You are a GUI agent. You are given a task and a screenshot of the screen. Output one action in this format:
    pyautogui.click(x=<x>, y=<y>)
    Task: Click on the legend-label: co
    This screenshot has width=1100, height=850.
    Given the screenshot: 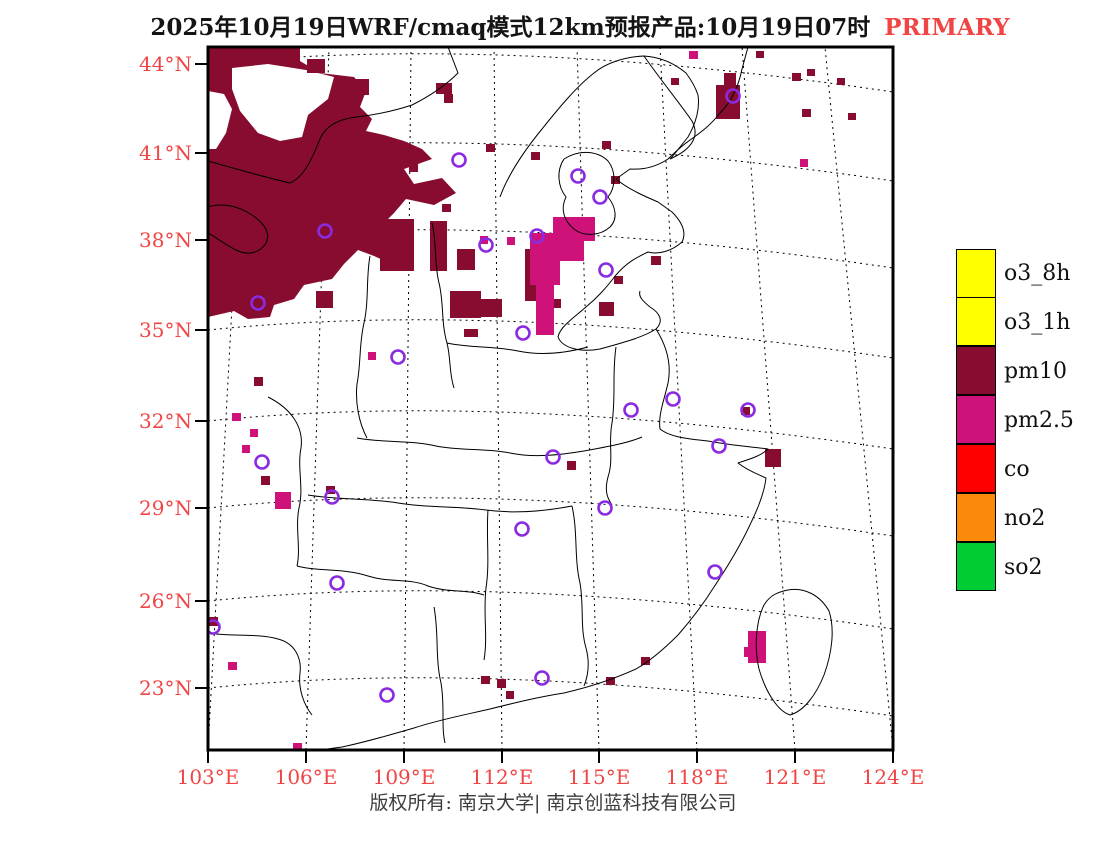 What is the action you would take?
    pyautogui.click(x=1017, y=469)
    